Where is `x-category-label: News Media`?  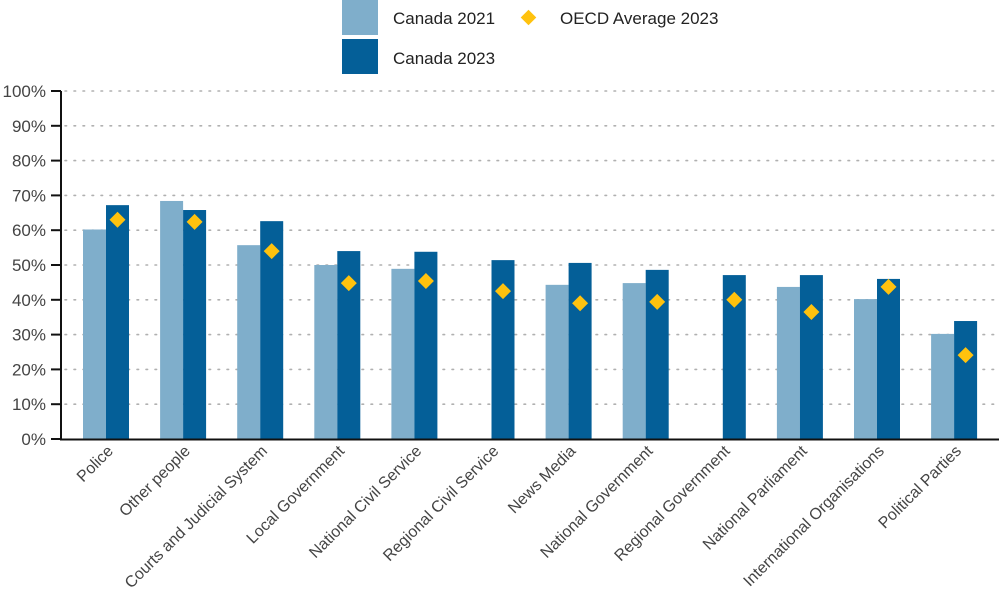 x-category-label: News Media is located at coordinates (542, 480).